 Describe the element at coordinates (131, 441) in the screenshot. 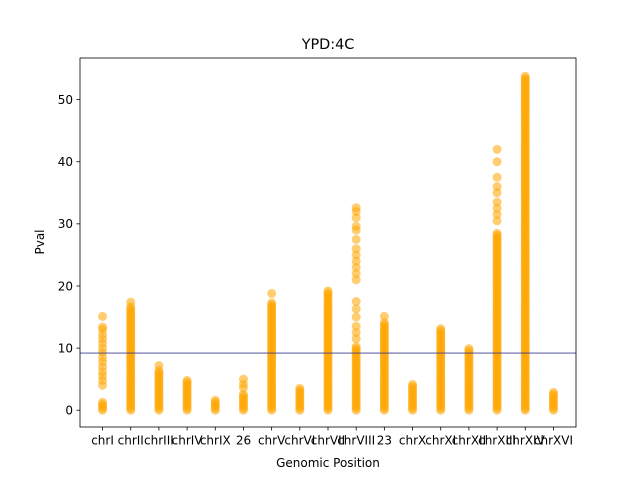

I see `x-tick-label: chrII` at that location.